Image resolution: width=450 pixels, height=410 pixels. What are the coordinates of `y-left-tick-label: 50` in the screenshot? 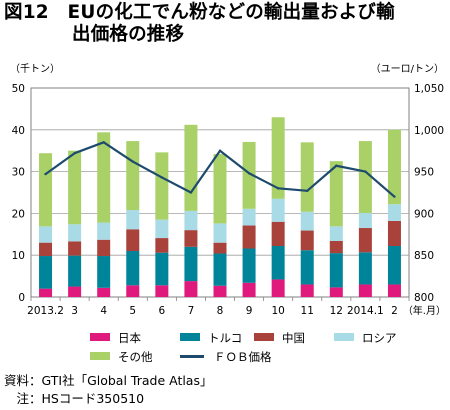 It's located at (18, 89).